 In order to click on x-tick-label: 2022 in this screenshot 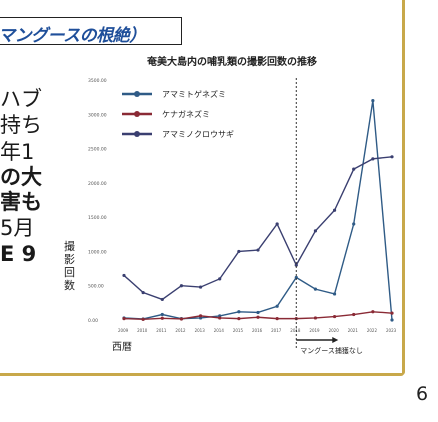, I will do `click(372, 330)`.